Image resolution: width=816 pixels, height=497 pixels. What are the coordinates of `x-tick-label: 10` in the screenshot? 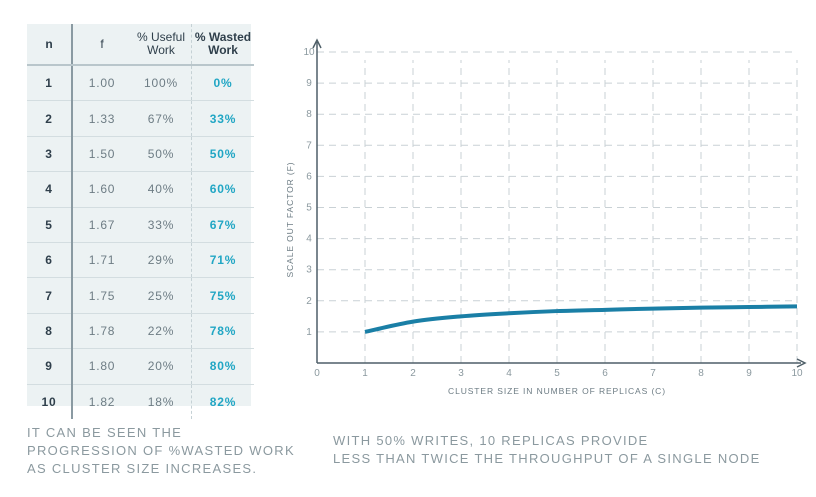 It's located at (797, 373).